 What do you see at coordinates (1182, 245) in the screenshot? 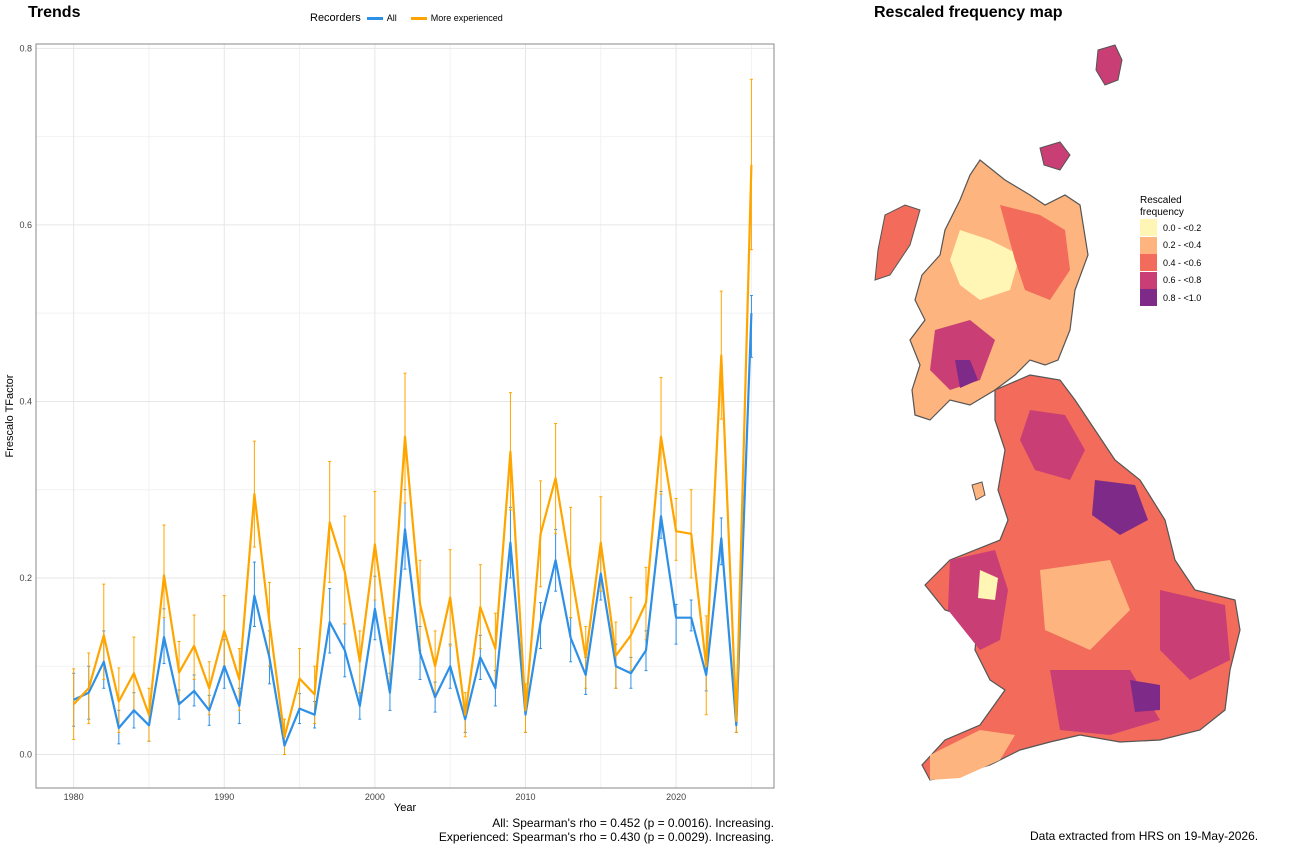
I see `map-legend-label: 0.2 - <0.4` at bounding box center [1182, 245].